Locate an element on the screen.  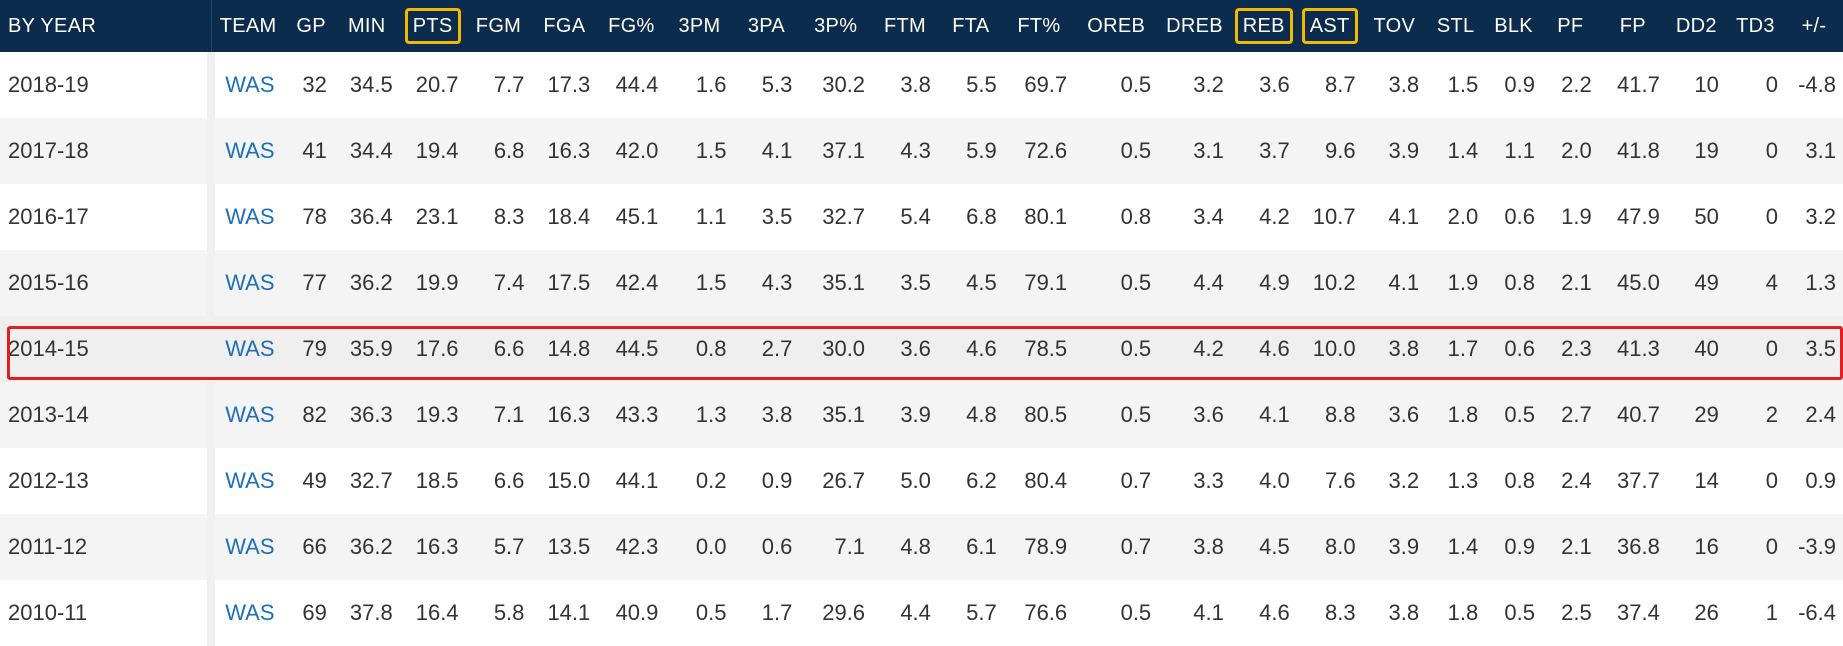
column-header-fg-pct: FG% is located at coordinates (631, 26).